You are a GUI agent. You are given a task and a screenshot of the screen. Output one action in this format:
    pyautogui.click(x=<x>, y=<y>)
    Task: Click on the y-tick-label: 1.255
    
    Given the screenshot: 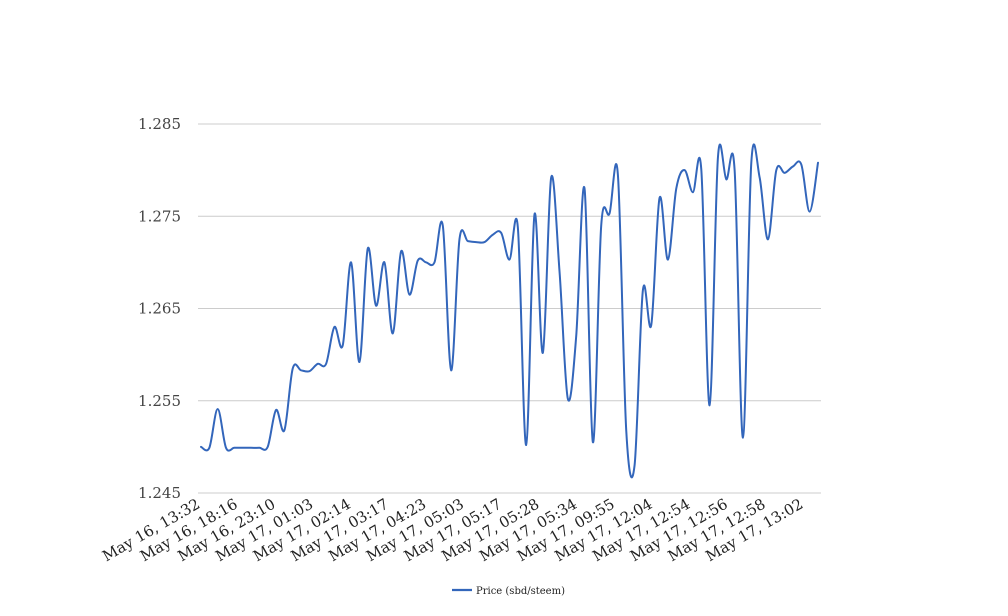 What is the action you would take?
    pyautogui.click(x=159, y=401)
    